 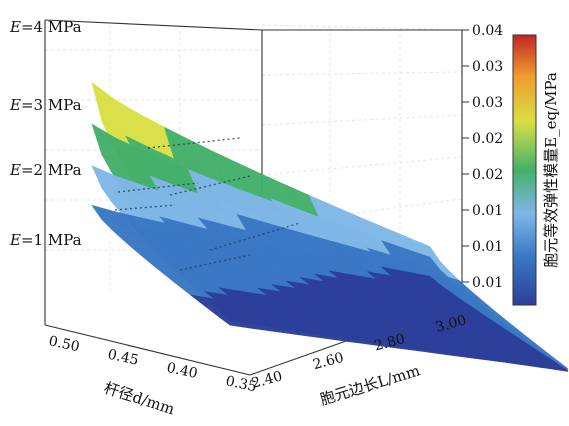 What do you see at coordinates (182, 371) in the screenshot?
I see `x-tick-label: 0.40` at bounding box center [182, 371].